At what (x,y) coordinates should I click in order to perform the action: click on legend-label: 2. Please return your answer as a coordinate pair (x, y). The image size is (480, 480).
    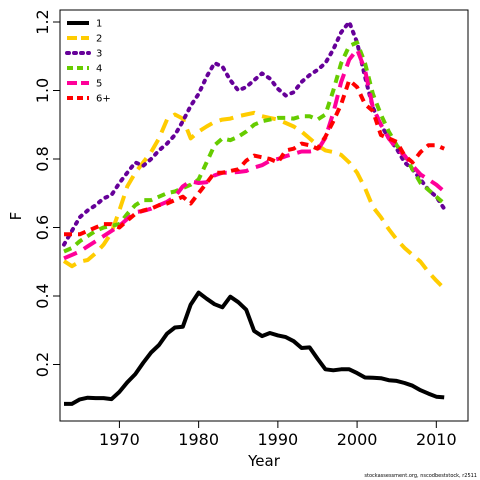
    Looking at the image, I should click on (99, 39).